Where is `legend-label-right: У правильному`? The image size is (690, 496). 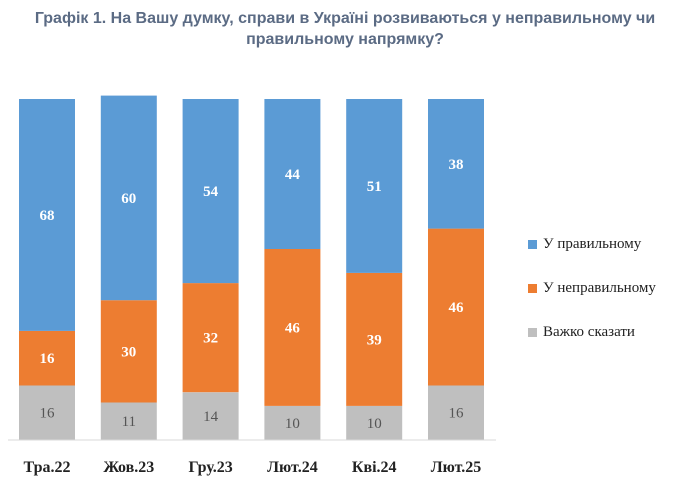 legend-label-right: У правильному is located at coordinates (592, 243).